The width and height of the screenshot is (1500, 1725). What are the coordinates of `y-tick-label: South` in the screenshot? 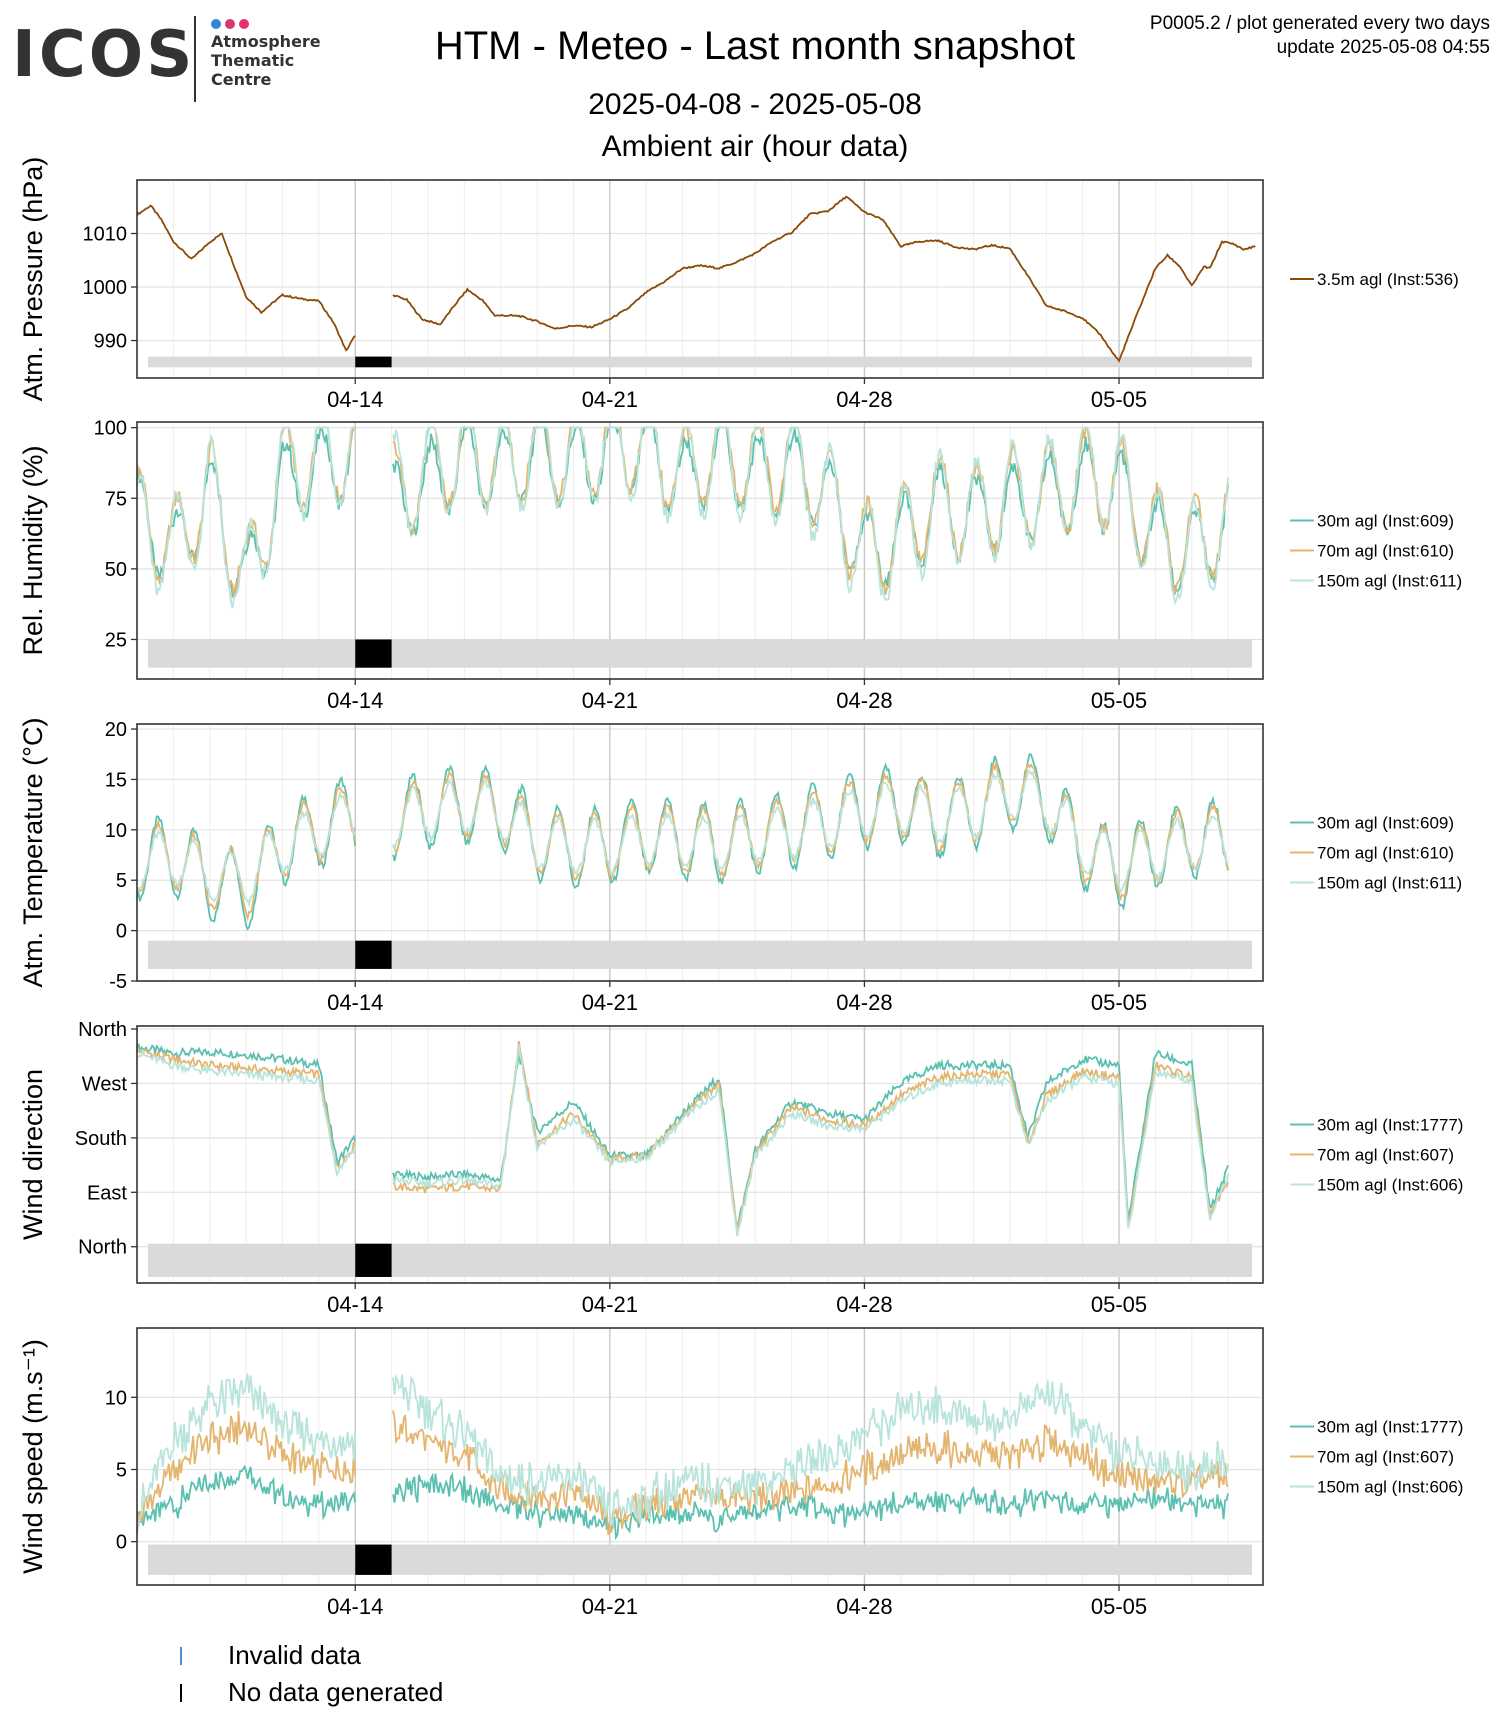 It's located at (101, 1139).